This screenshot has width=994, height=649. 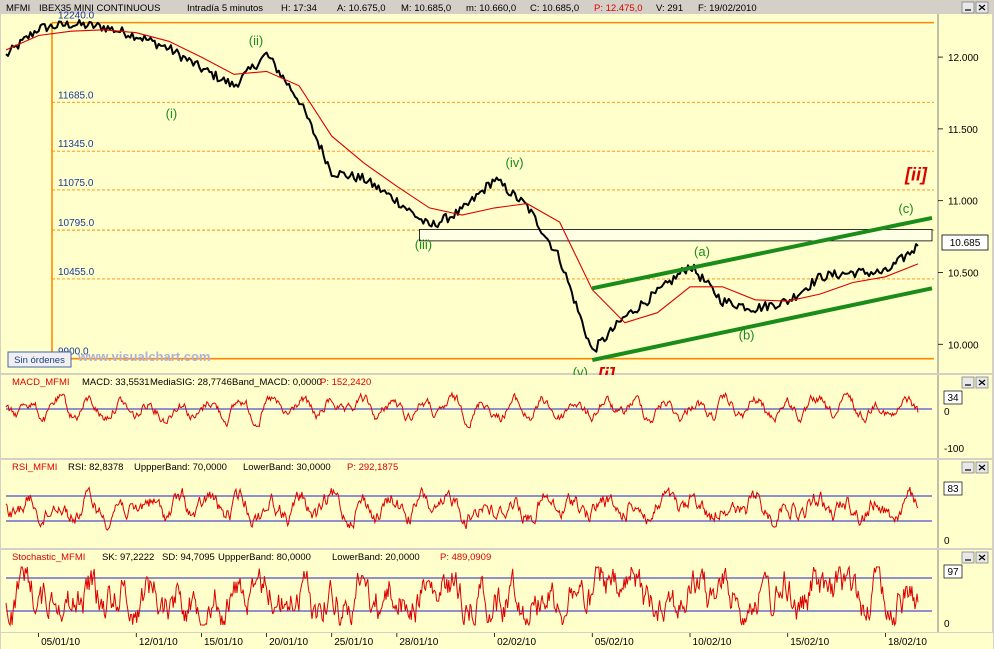 I want to click on stochastic-plot, so click(x=468, y=596).